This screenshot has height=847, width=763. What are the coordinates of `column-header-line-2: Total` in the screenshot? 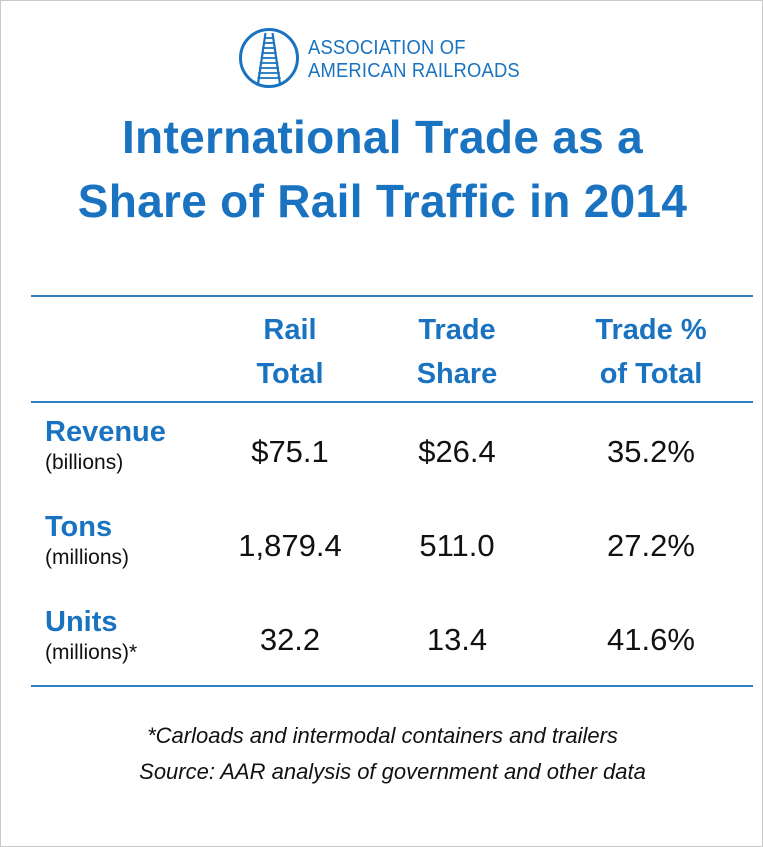 It's located at (290, 374).